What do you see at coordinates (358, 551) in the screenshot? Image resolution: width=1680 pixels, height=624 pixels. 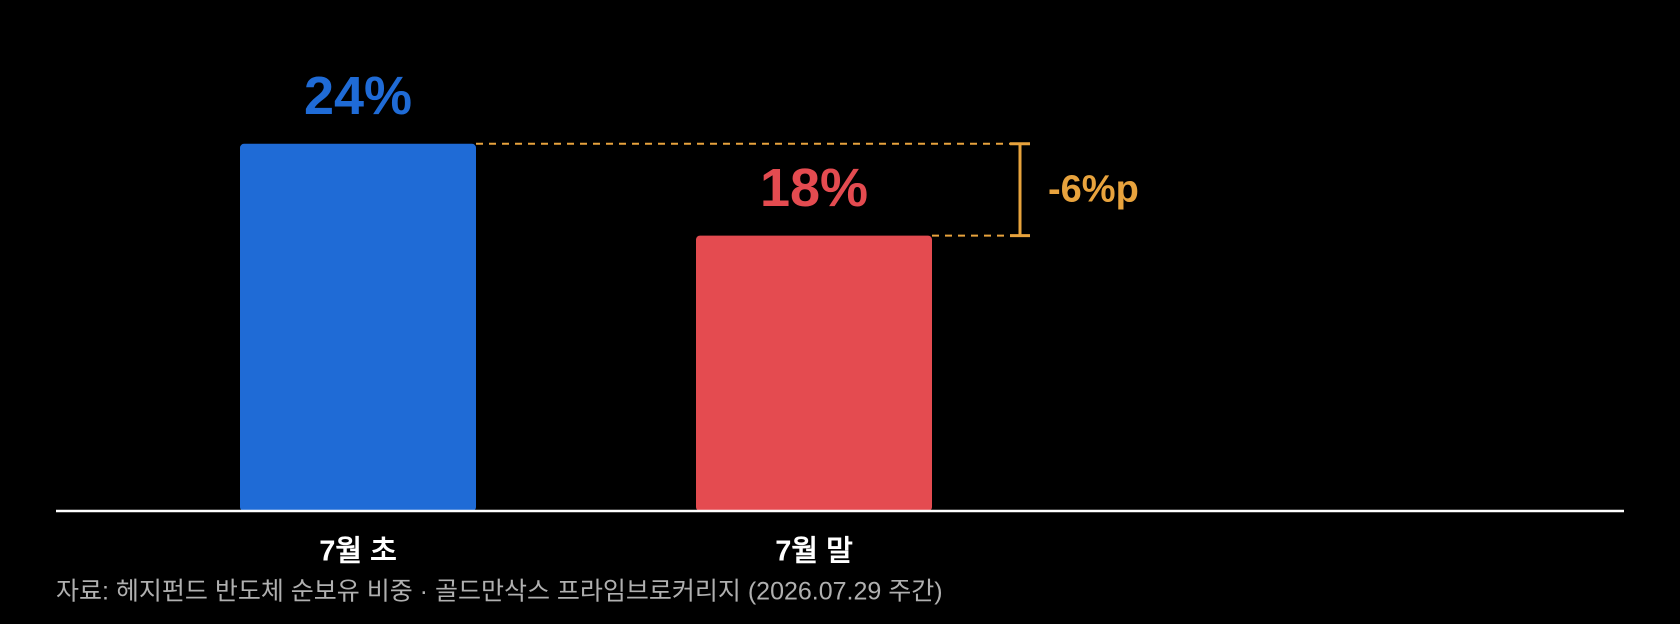 I see `x-tick-label: 7월 초` at bounding box center [358, 551].